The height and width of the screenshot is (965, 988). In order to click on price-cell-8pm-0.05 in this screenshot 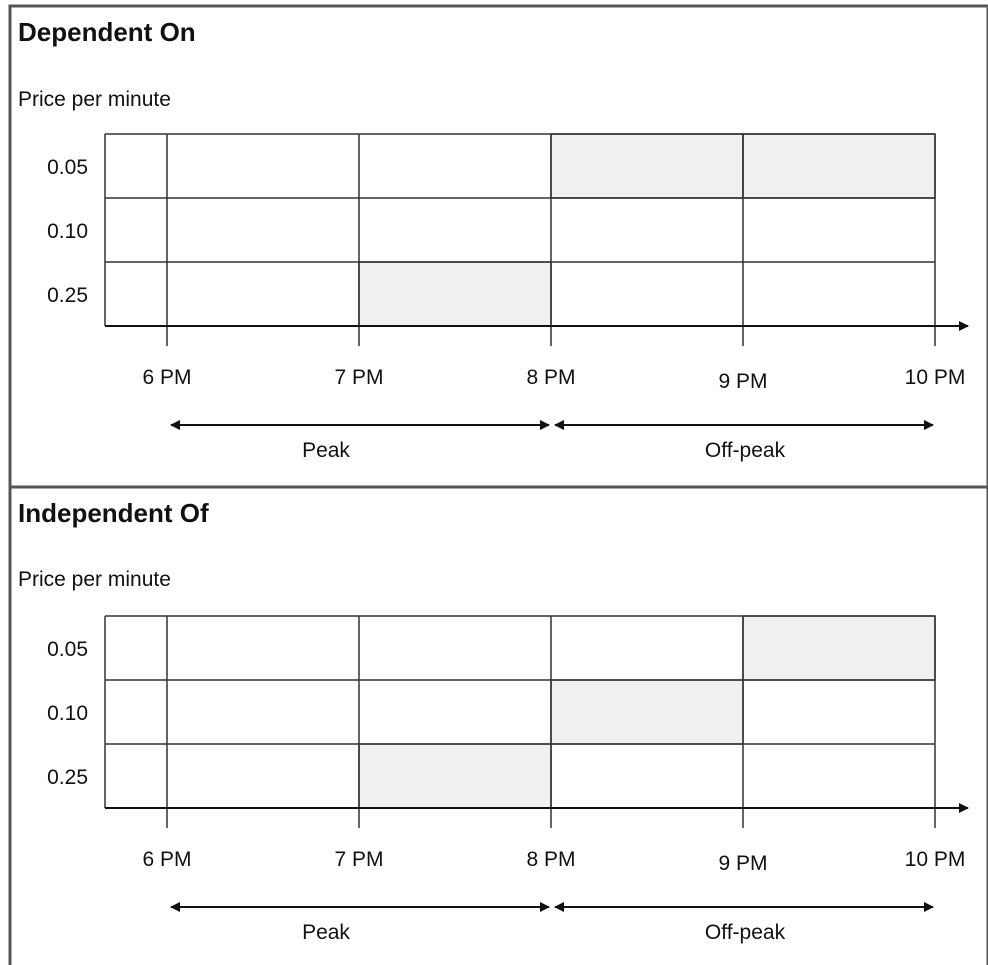, I will do `click(647, 166)`.